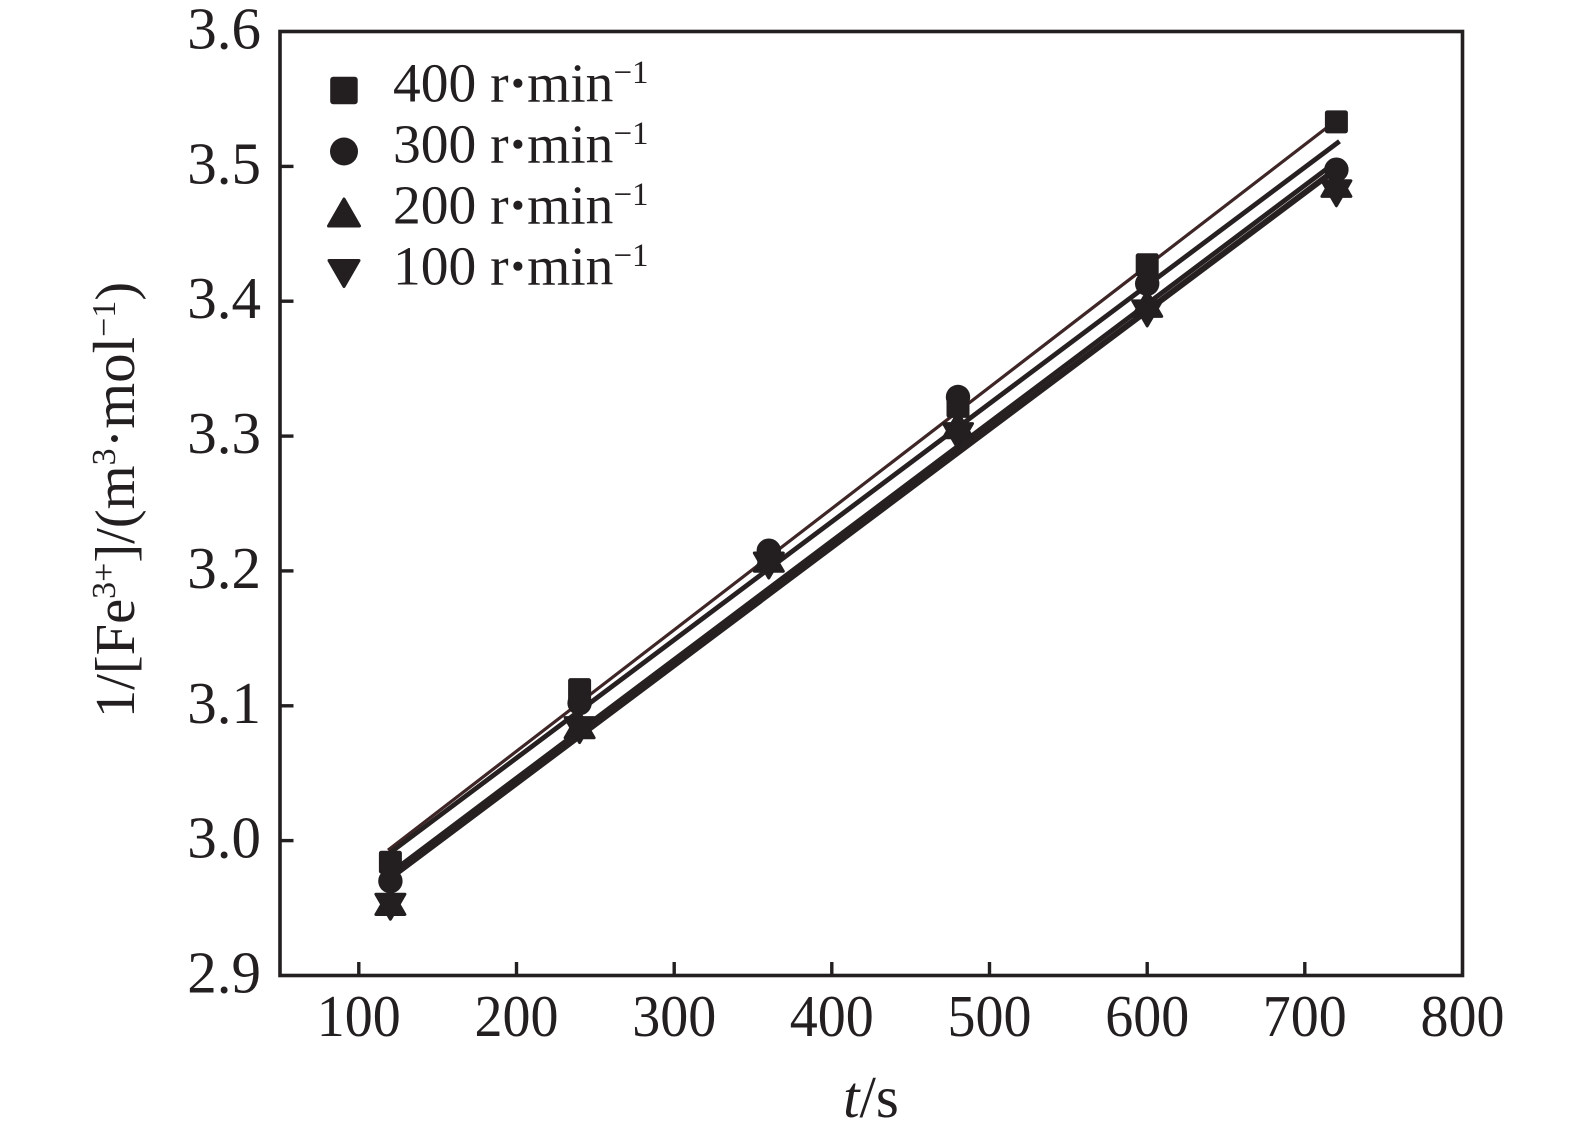 This screenshot has width=1575, height=1139. I want to click on svg-text: 200 r·min−1, so click(521, 206).